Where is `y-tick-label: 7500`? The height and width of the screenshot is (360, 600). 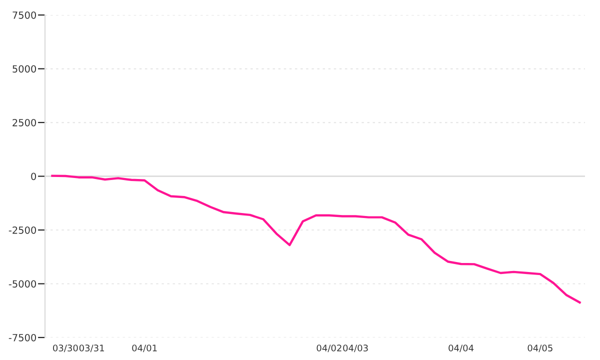 y-tick-label: 7500 is located at coordinates (24, 15).